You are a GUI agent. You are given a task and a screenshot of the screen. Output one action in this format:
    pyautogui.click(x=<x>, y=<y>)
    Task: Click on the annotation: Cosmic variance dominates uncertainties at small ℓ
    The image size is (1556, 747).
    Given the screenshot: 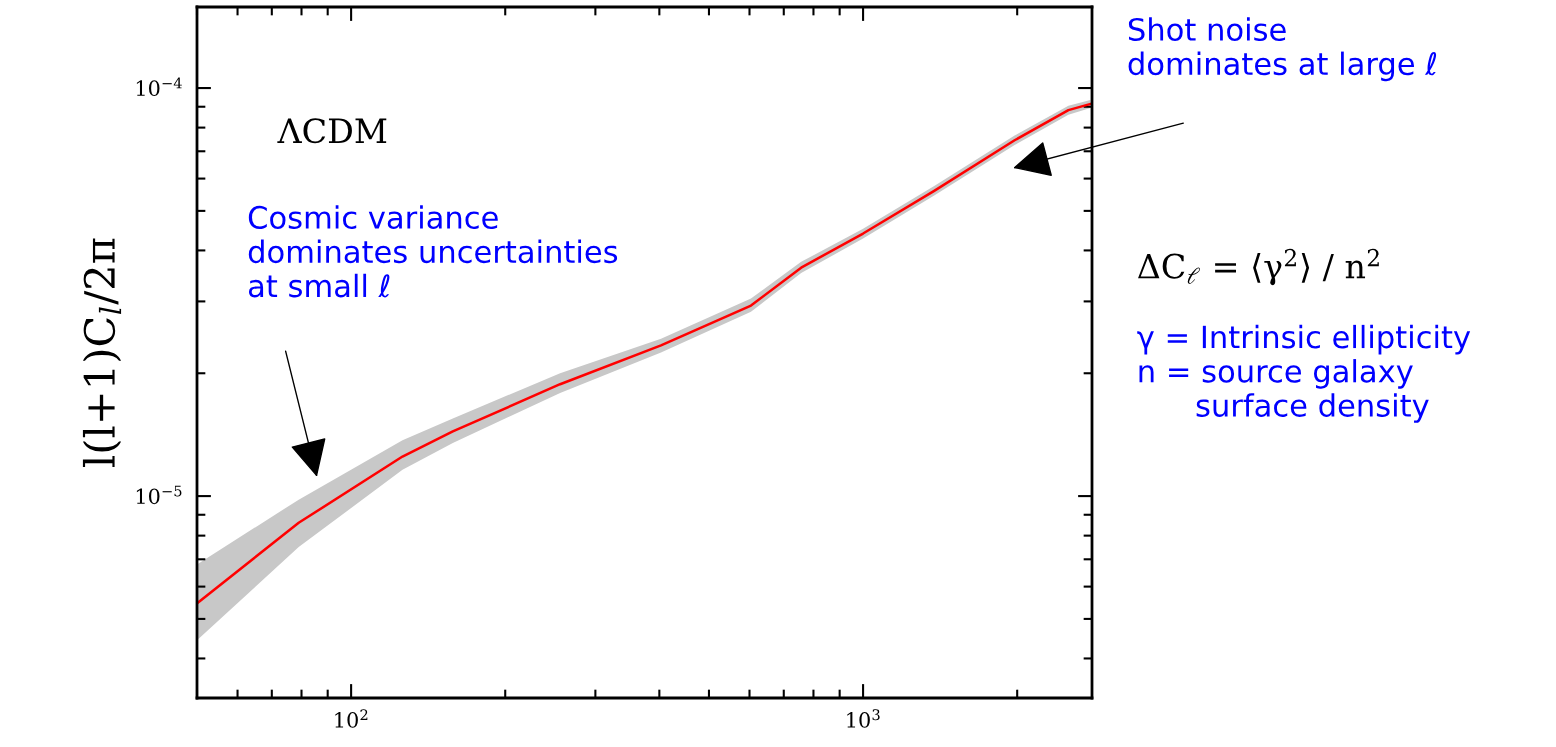 What is the action you would take?
    pyautogui.click(x=433, y=251)
    